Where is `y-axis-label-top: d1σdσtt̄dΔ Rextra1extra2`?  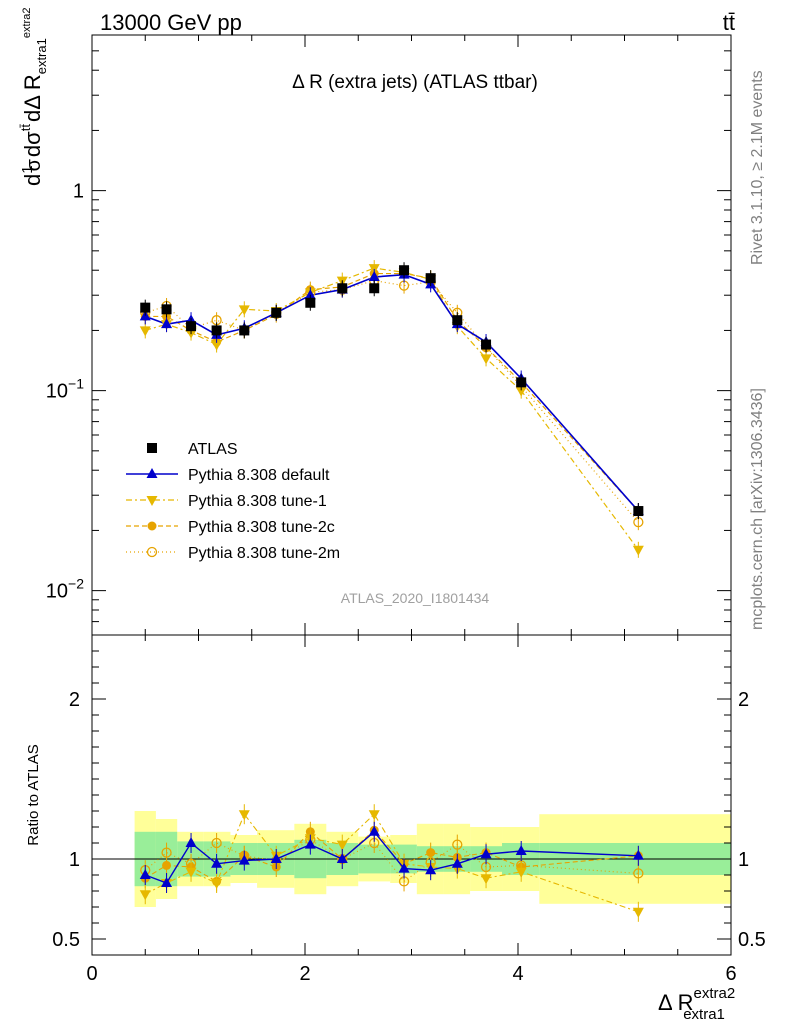
y-axis-label-top: d1σdσtt̄dΔ Rextra1extra2 is located at coordinates (33, 97).